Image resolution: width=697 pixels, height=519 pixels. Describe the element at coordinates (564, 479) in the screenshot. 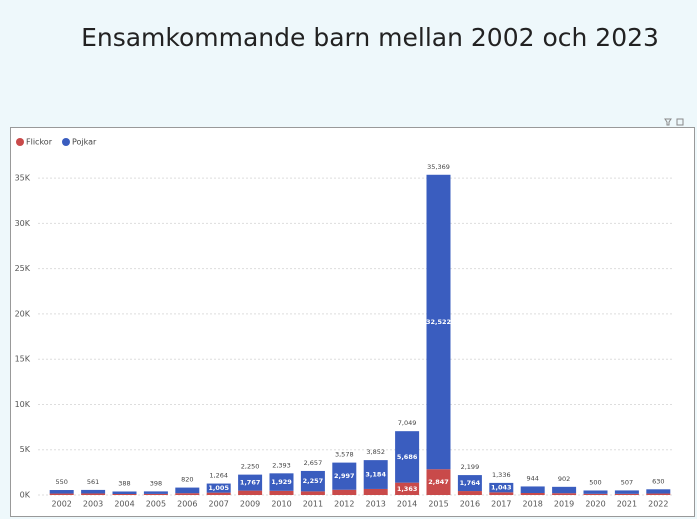

I see `total-label: 902` at that location.